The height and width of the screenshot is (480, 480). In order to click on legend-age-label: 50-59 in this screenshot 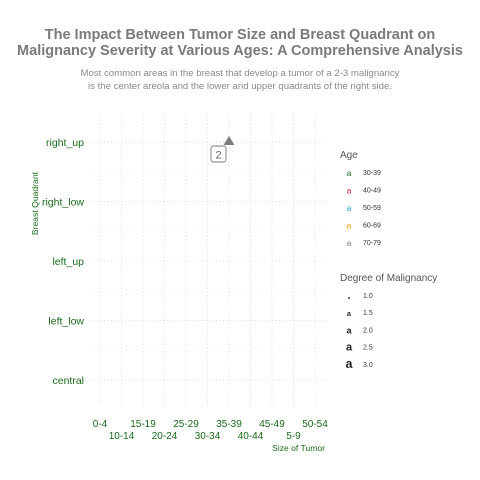, I will do `click(372, 208)`.